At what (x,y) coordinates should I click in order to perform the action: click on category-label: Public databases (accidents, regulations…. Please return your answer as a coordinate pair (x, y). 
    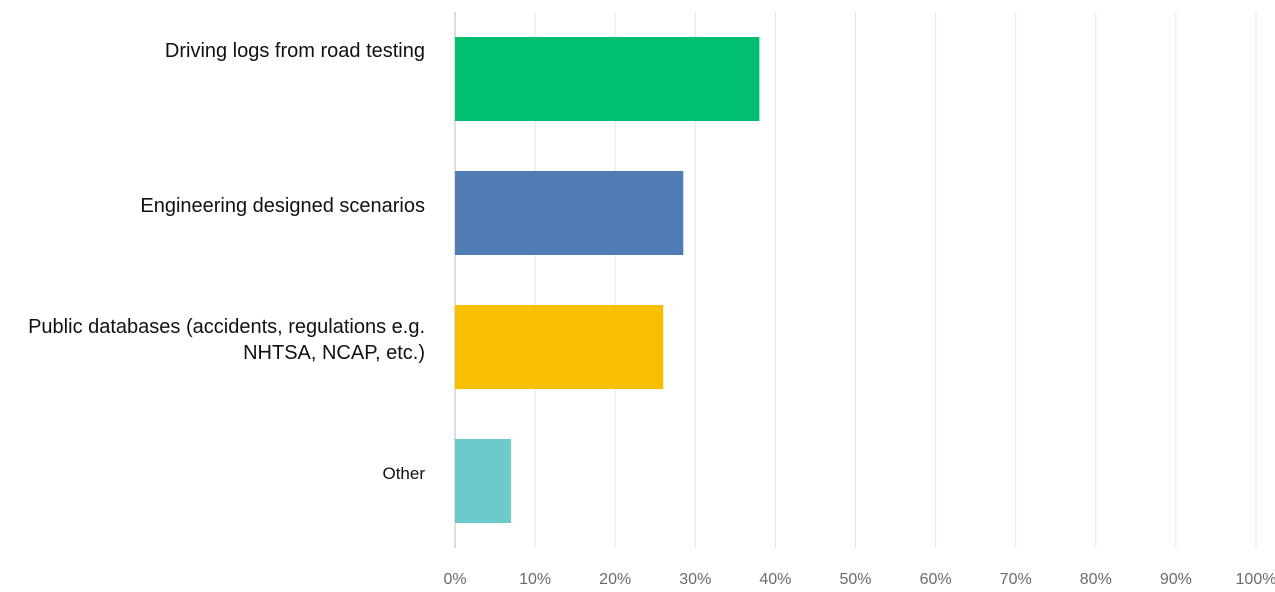
    Looking at the image, I should click on (226, 340).